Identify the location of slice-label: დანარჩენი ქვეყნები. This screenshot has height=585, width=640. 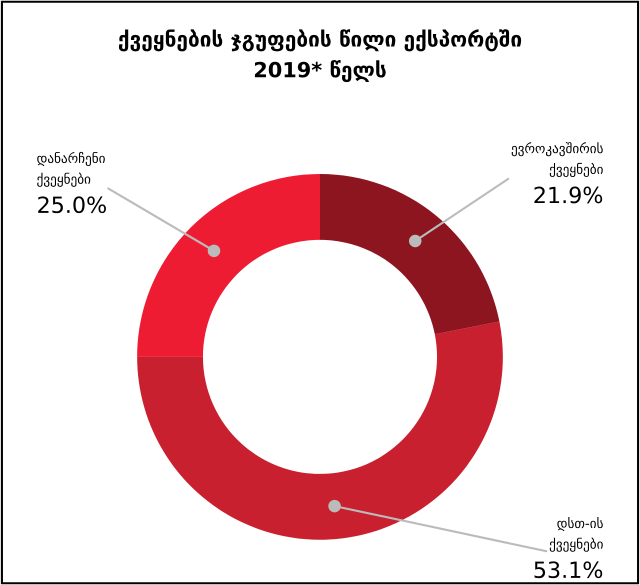
(71, 169).